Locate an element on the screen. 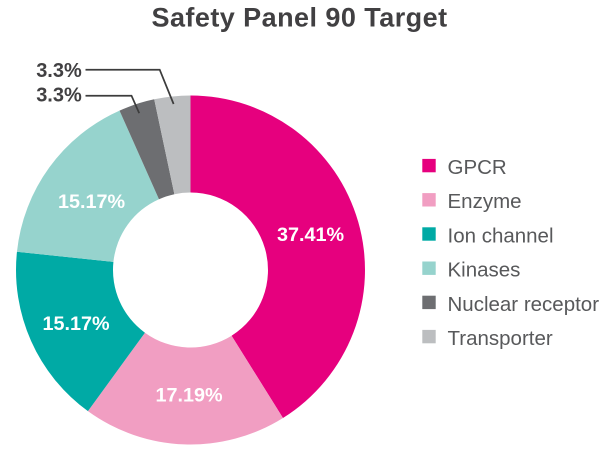  svg-text: Kinases is located at coordinates (484, 270).